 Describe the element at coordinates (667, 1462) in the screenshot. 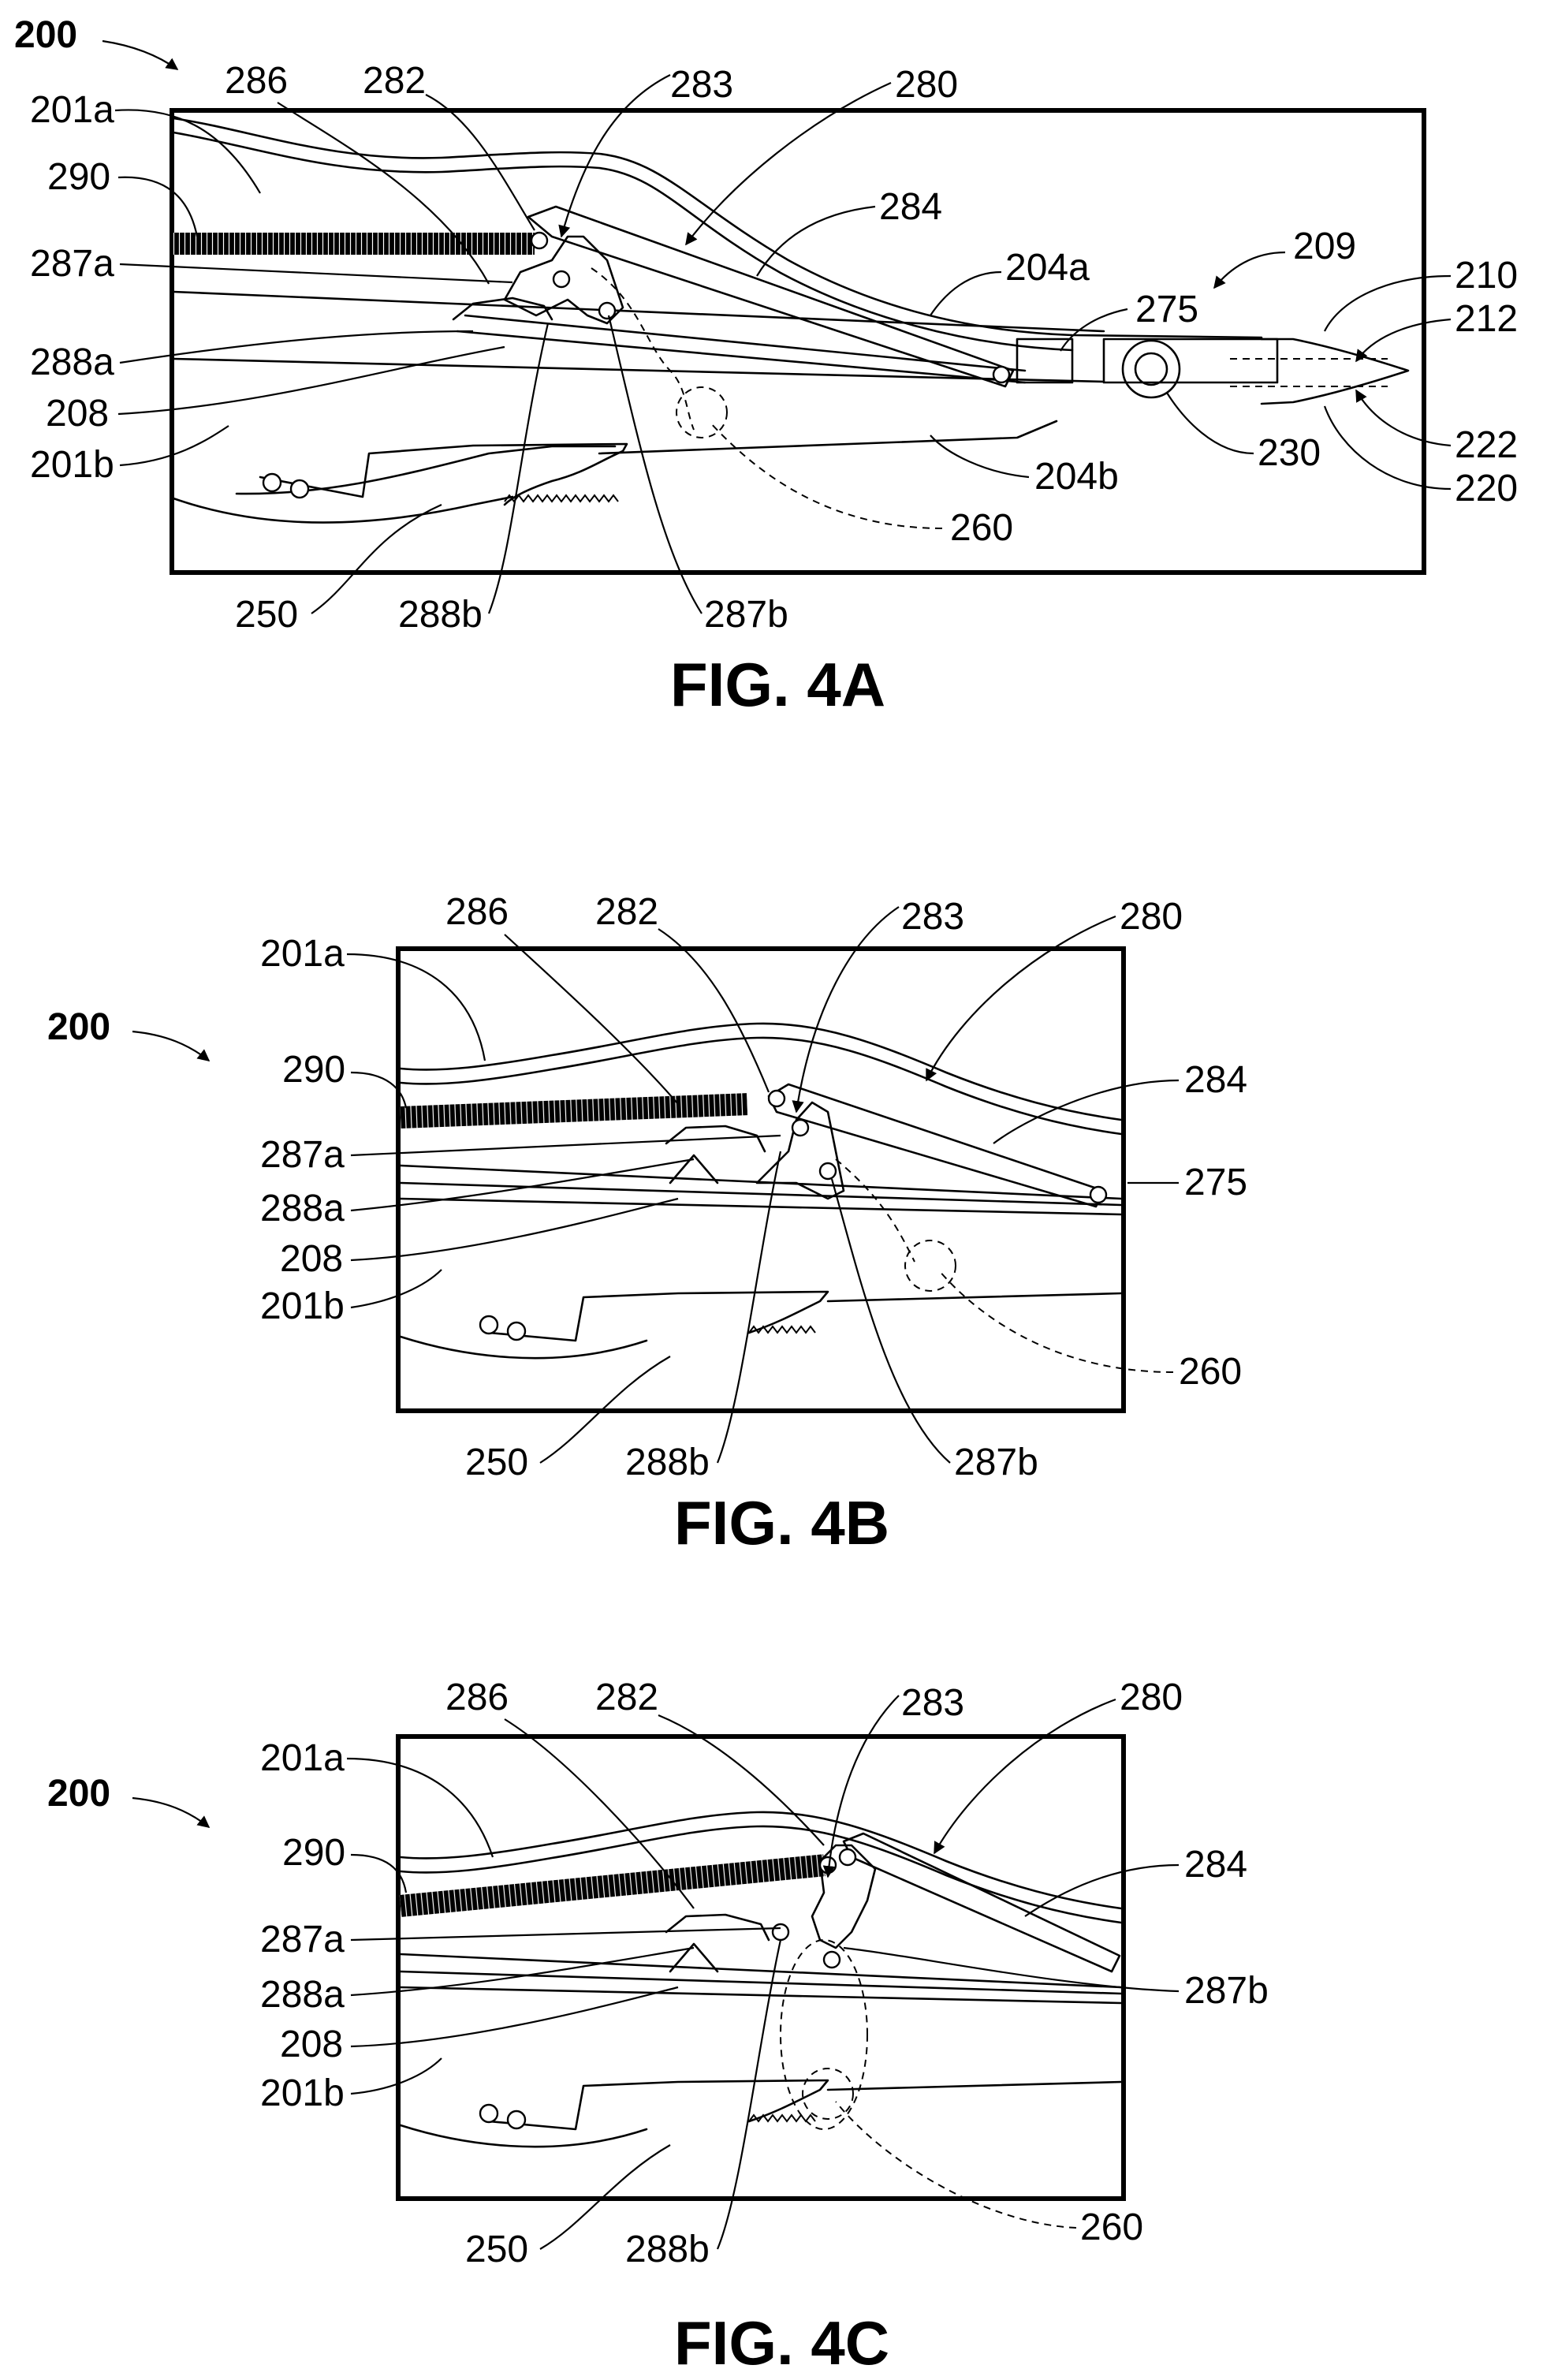

I see `label-288b-b: 288b` at that location.